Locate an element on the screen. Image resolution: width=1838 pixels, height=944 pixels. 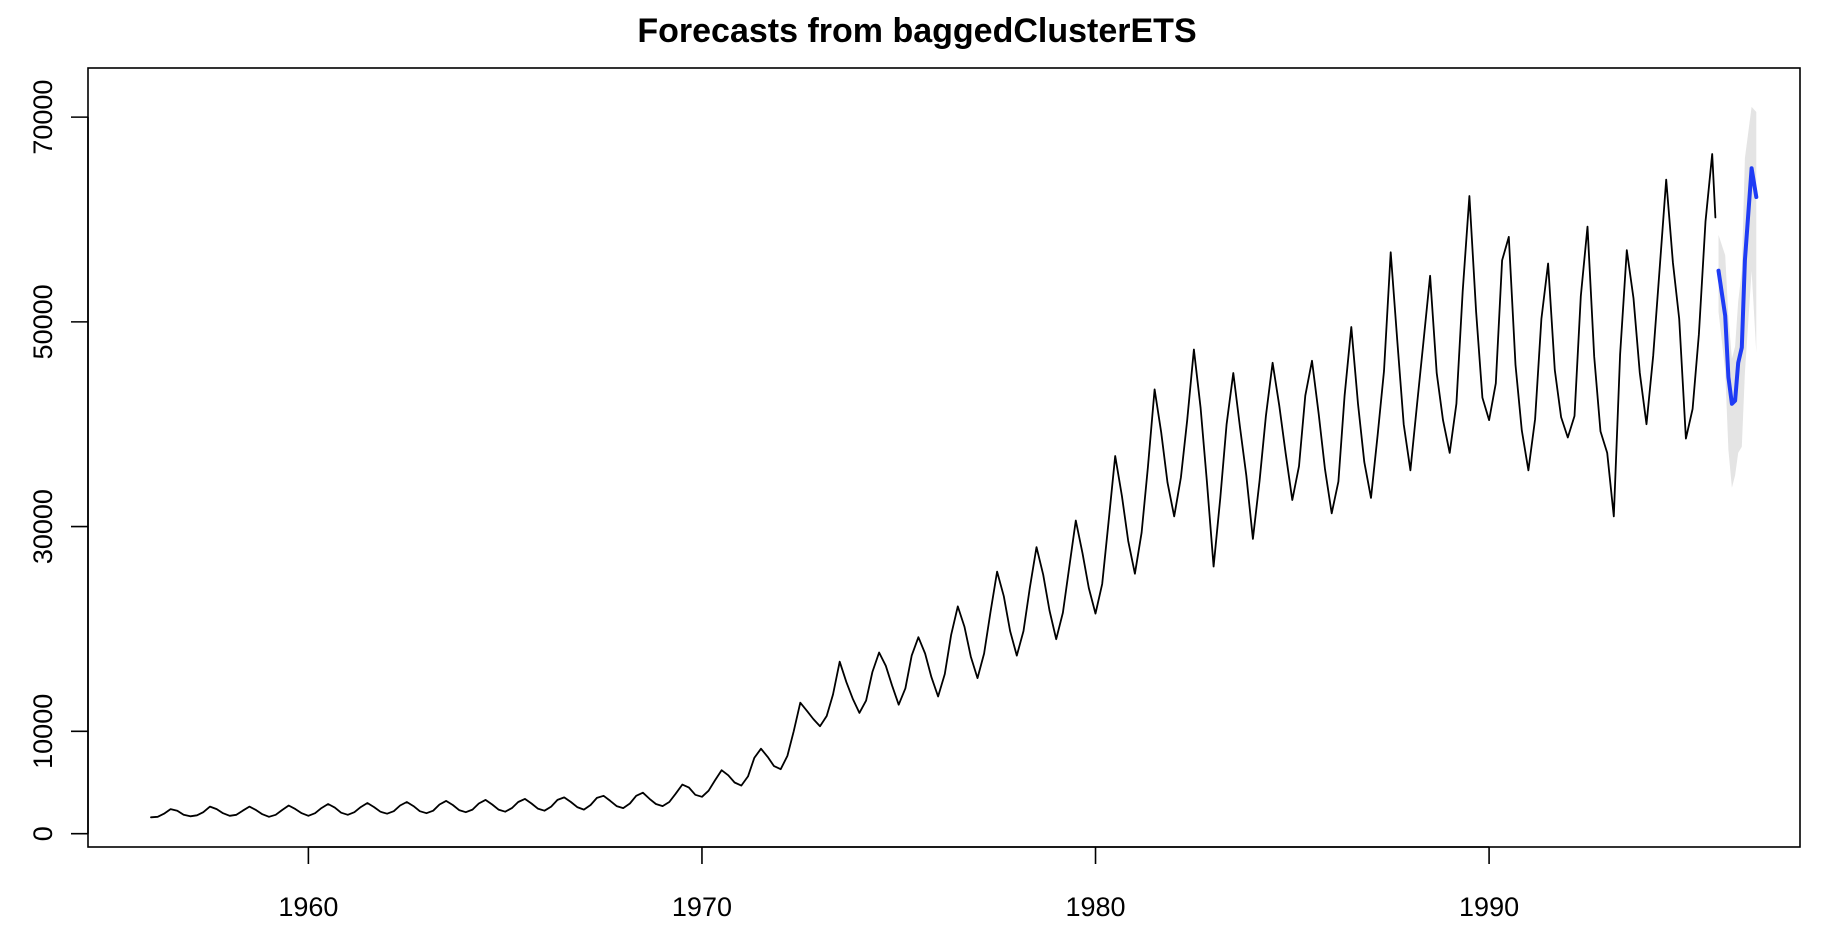
y-tick-label: 0 is located at coordinates (43, 833).